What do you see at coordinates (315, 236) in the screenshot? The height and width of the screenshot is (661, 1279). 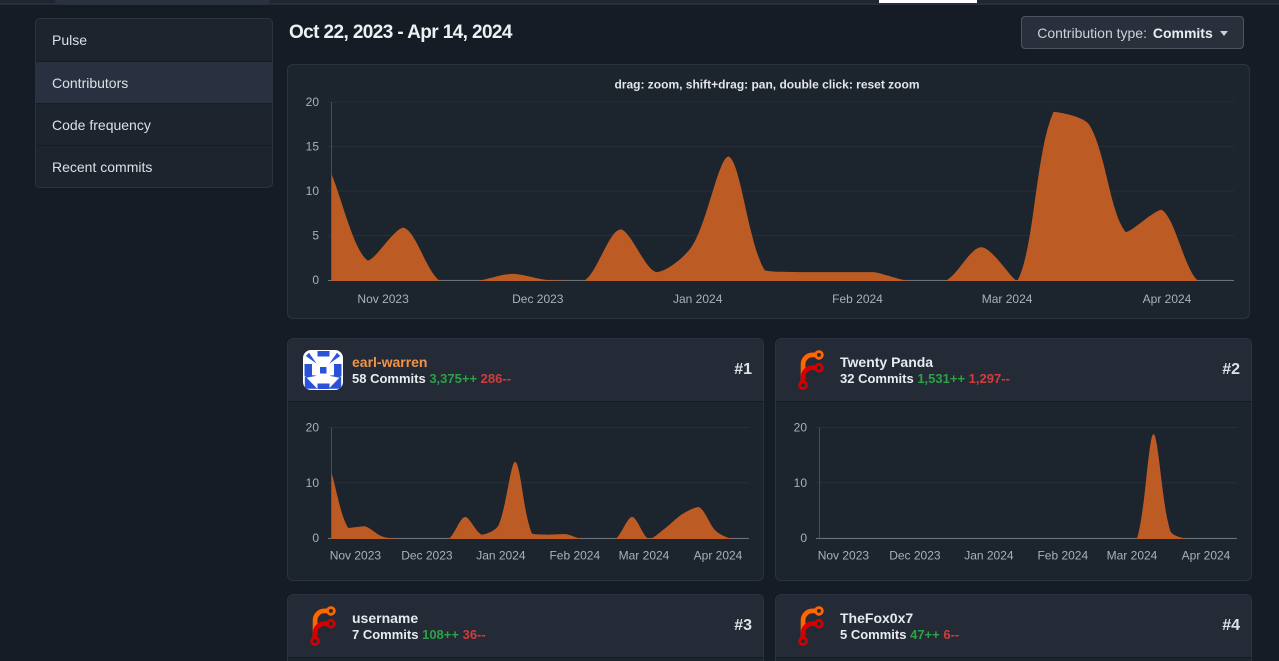 I see `svg-text: 5` at bounding box center [315, 236].